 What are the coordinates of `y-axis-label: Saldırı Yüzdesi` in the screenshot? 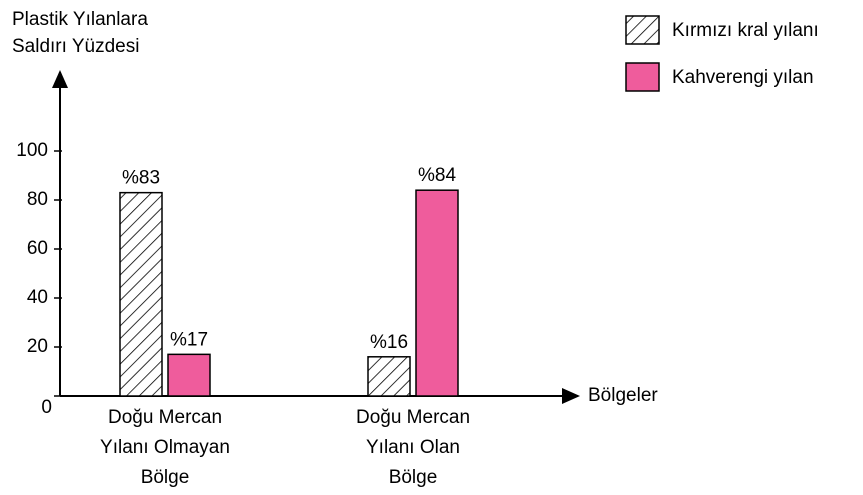 It's located at (75, 46).